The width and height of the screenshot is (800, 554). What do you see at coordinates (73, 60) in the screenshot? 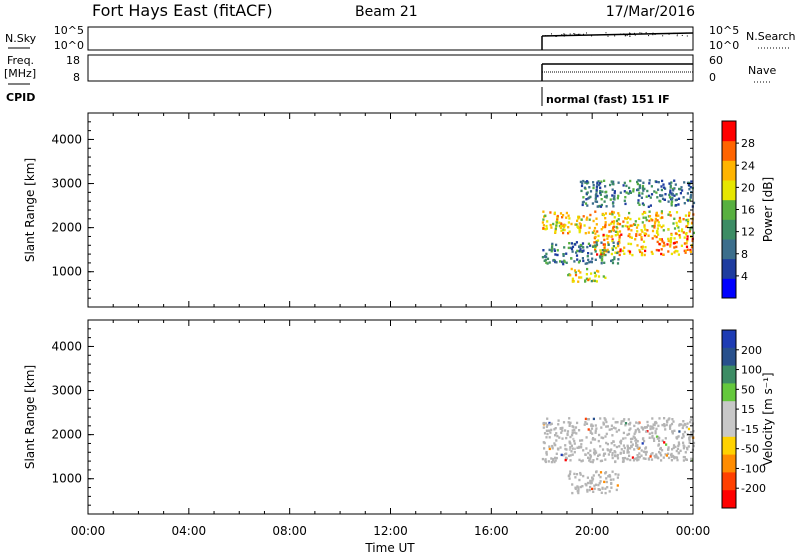
I see `freq-tick-top: 18` at bounding box center [73, 60].